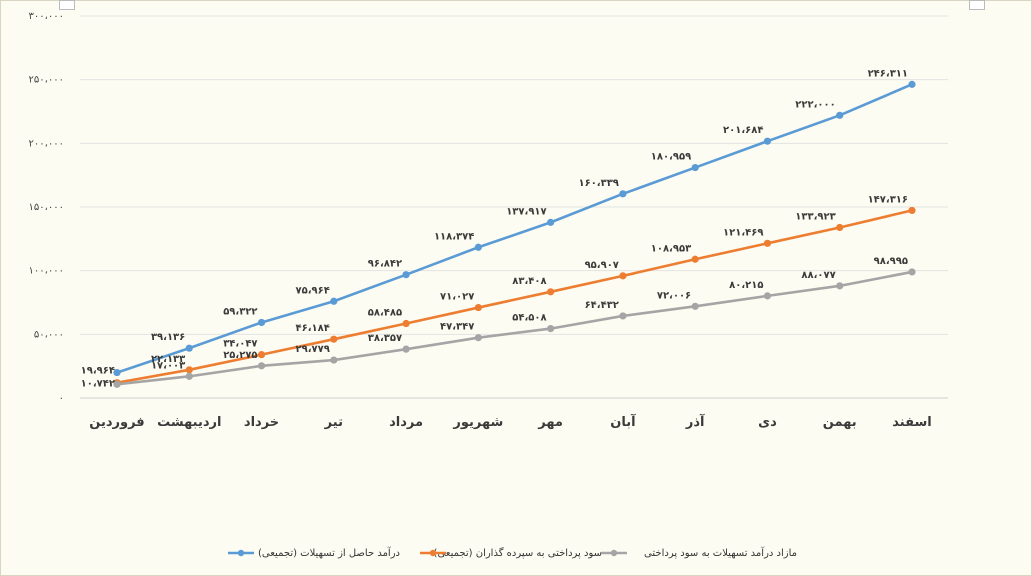 Image resolution: width=1032 pixels, height=576 pixels. Describe the element at coordinates (168, 359) in the screenshot. I see `data-label: ۲۲،۱۳۳` at that location.